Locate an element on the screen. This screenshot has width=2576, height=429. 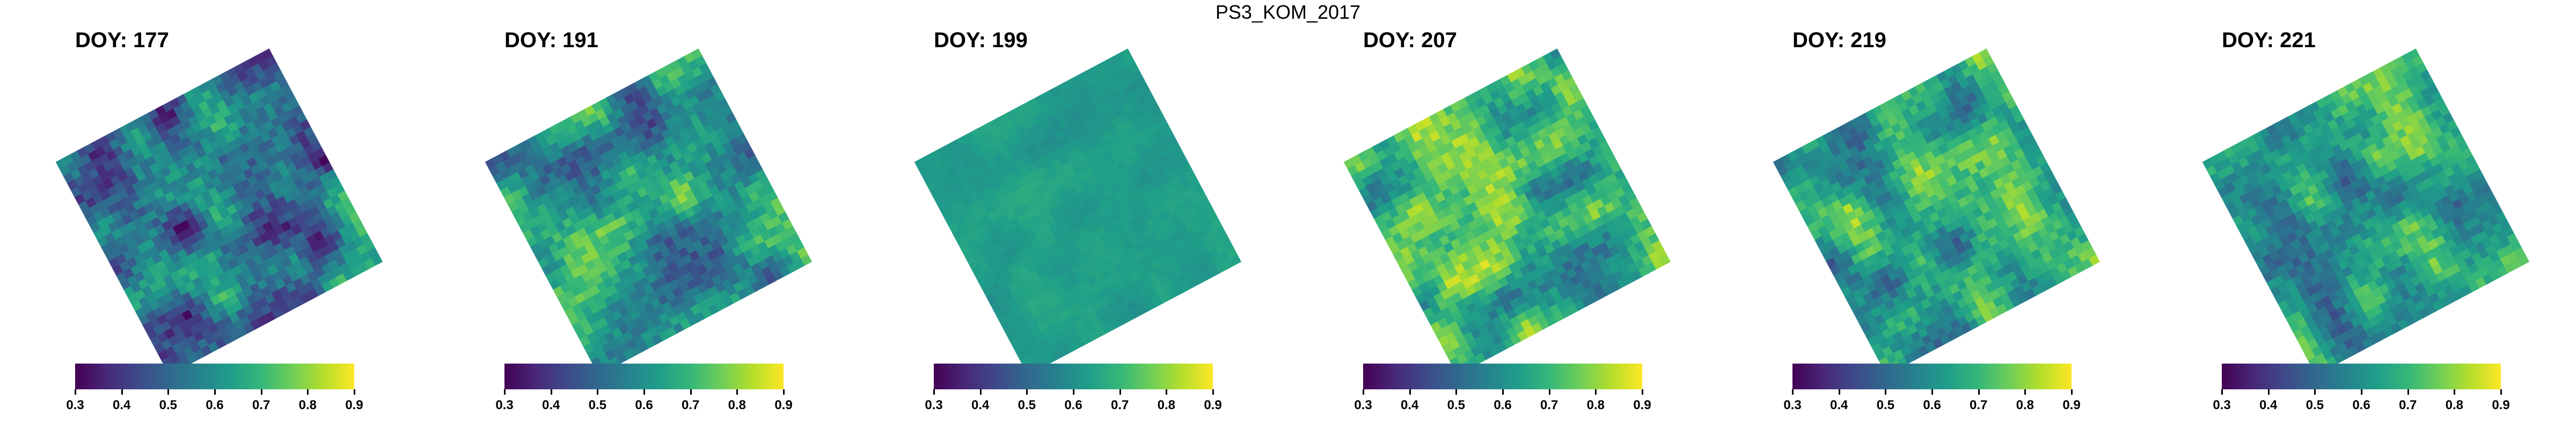
colorbar is located at coordinates (1073, 376).